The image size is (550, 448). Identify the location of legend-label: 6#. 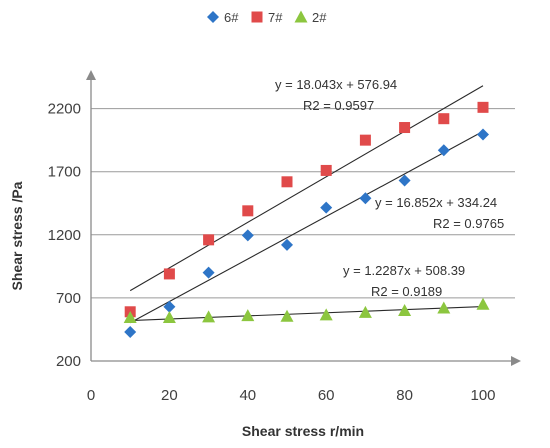
(231, 17).